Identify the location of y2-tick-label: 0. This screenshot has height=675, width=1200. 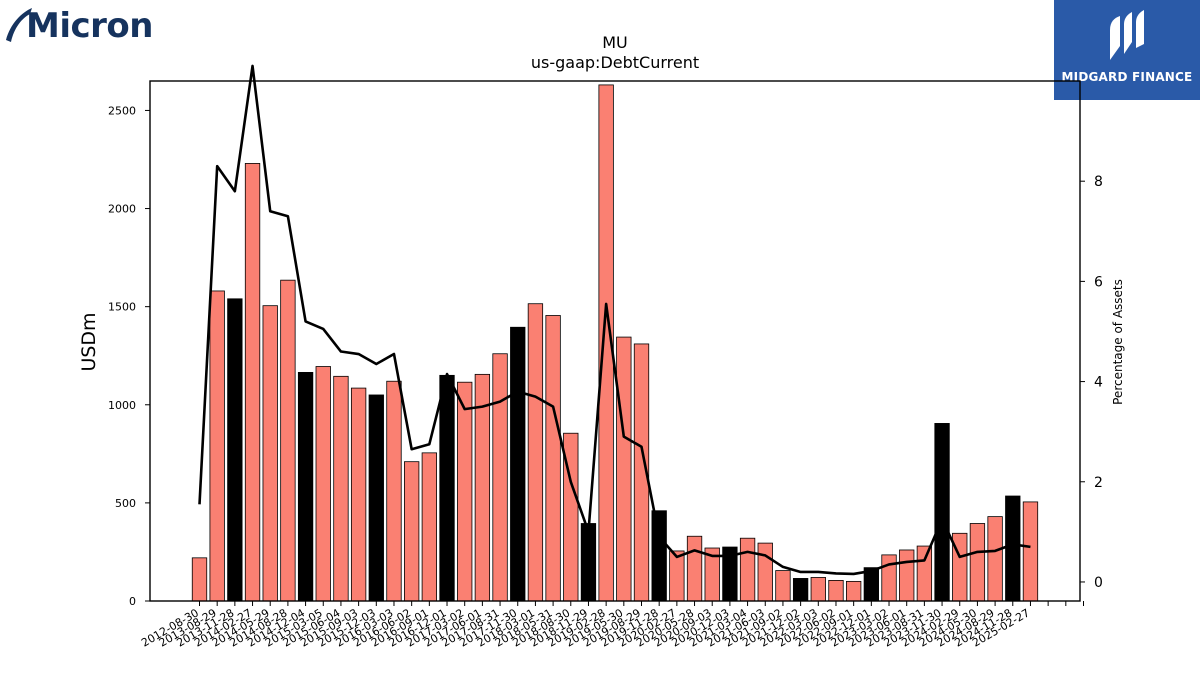
(1098, 583).